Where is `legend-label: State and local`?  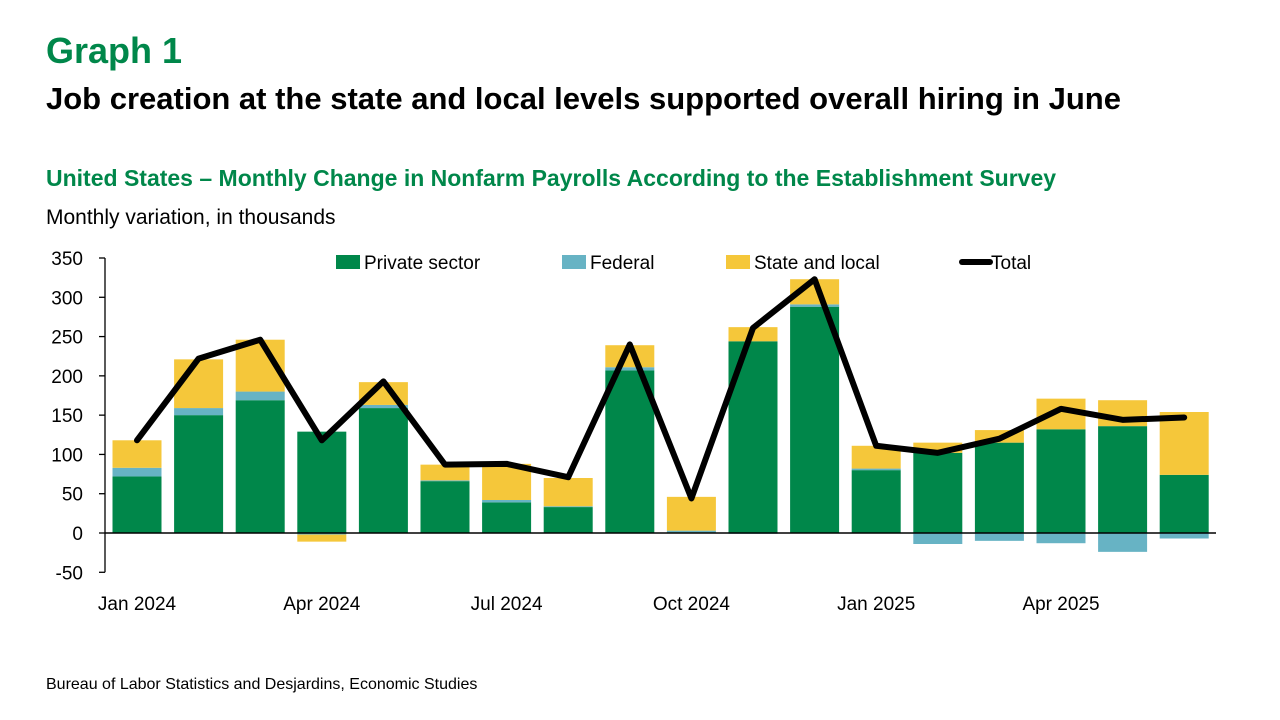
legend-label: State and local is located at coordinates (817, 263).